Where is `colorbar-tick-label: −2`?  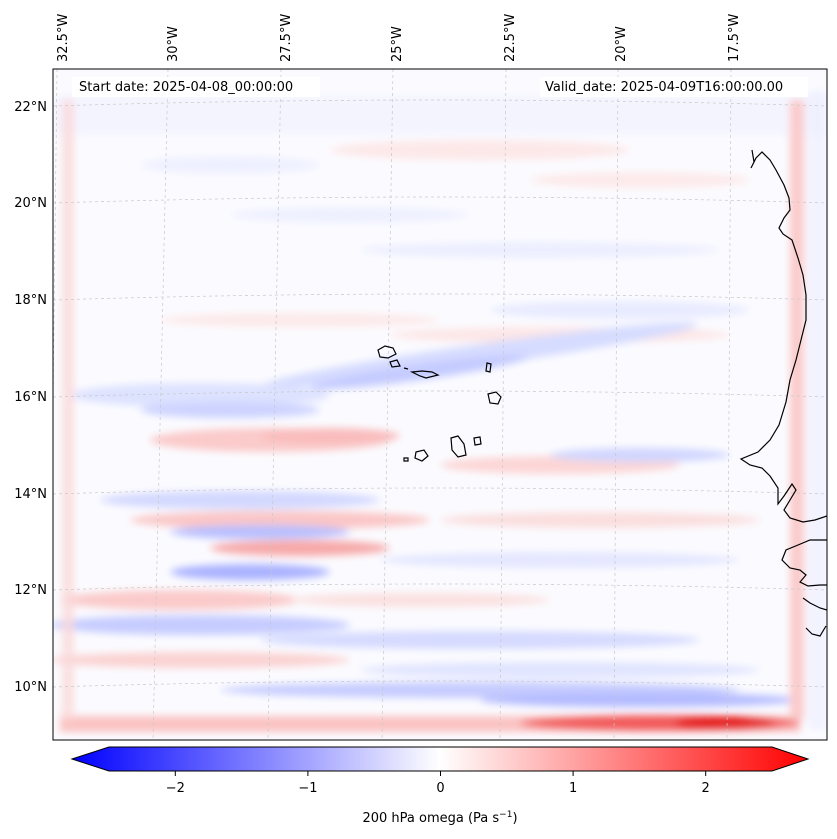 colorbar-tick-label: −2 is located at coordinates (175, 788).